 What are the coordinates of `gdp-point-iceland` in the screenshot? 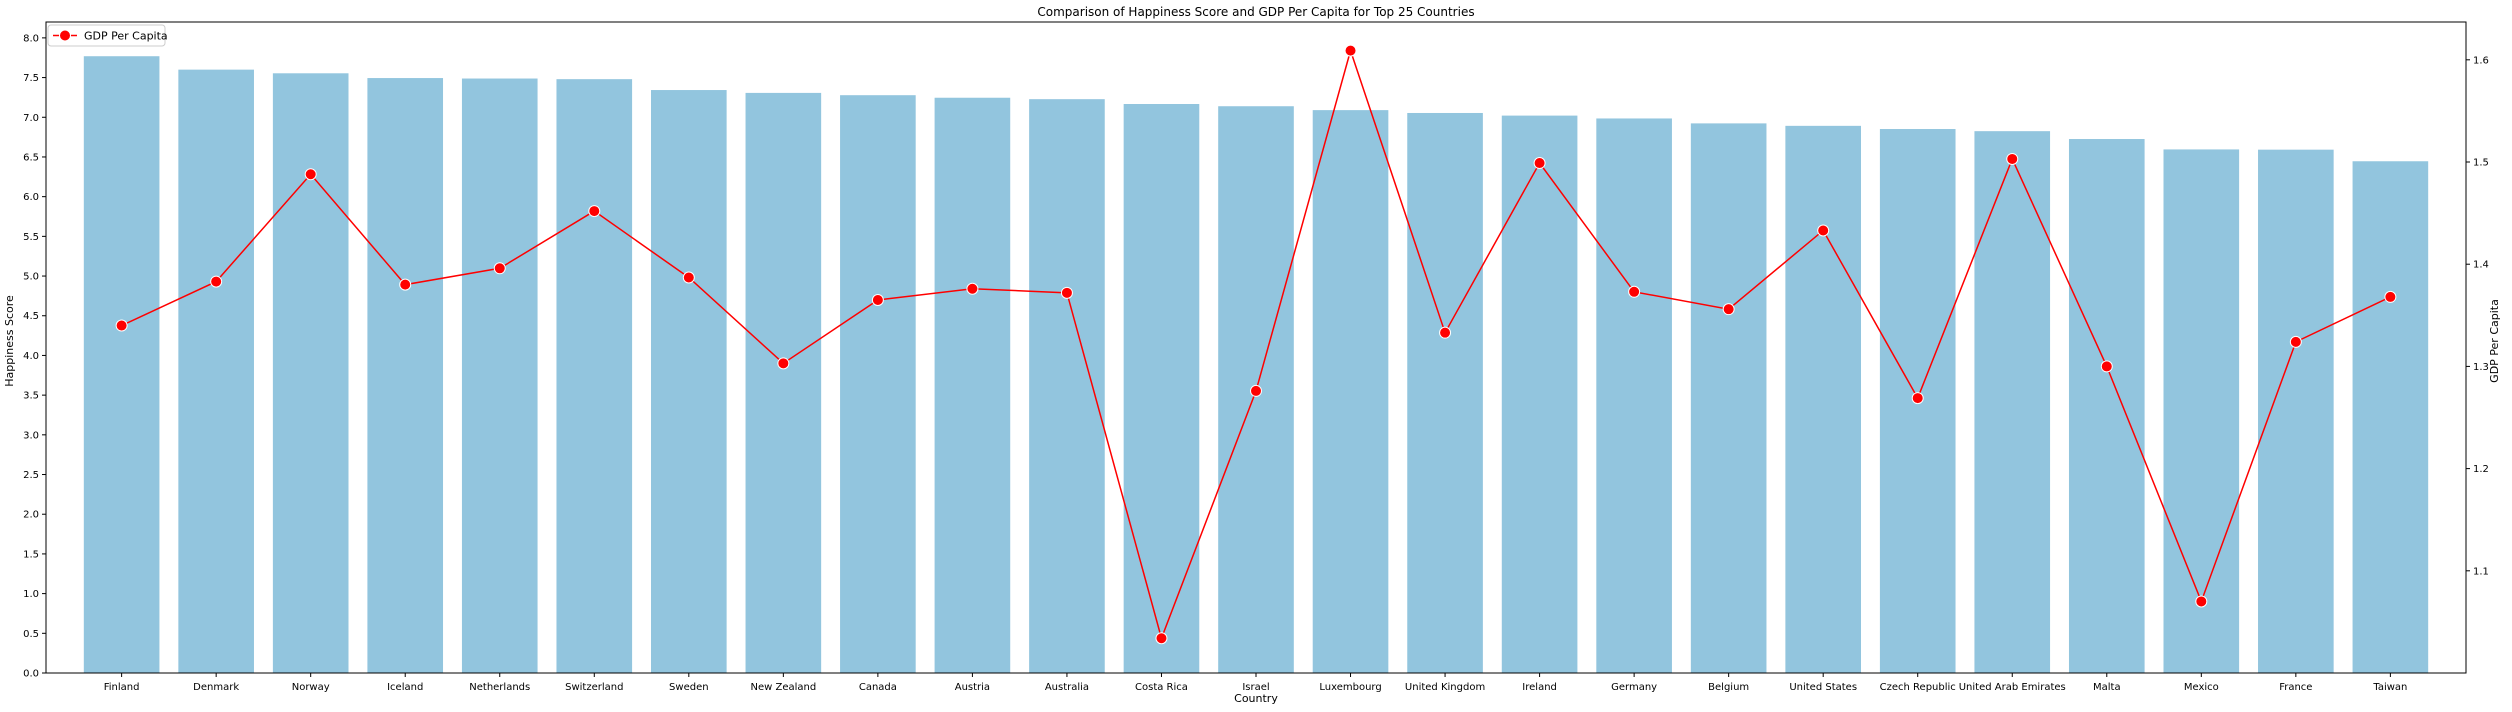 It's located at (405, 284).